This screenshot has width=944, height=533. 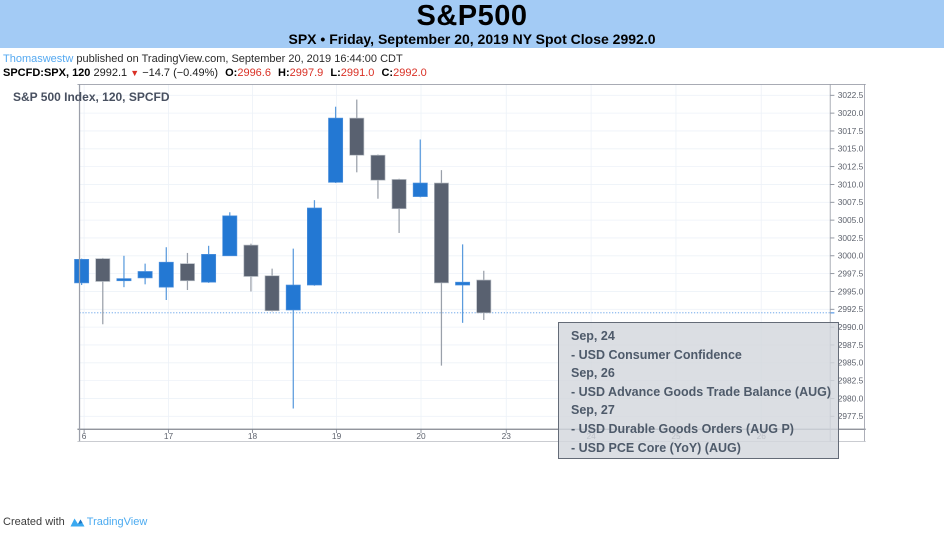 I want to click on y-tick-label: 2985.0, so click(x=851, y=363).